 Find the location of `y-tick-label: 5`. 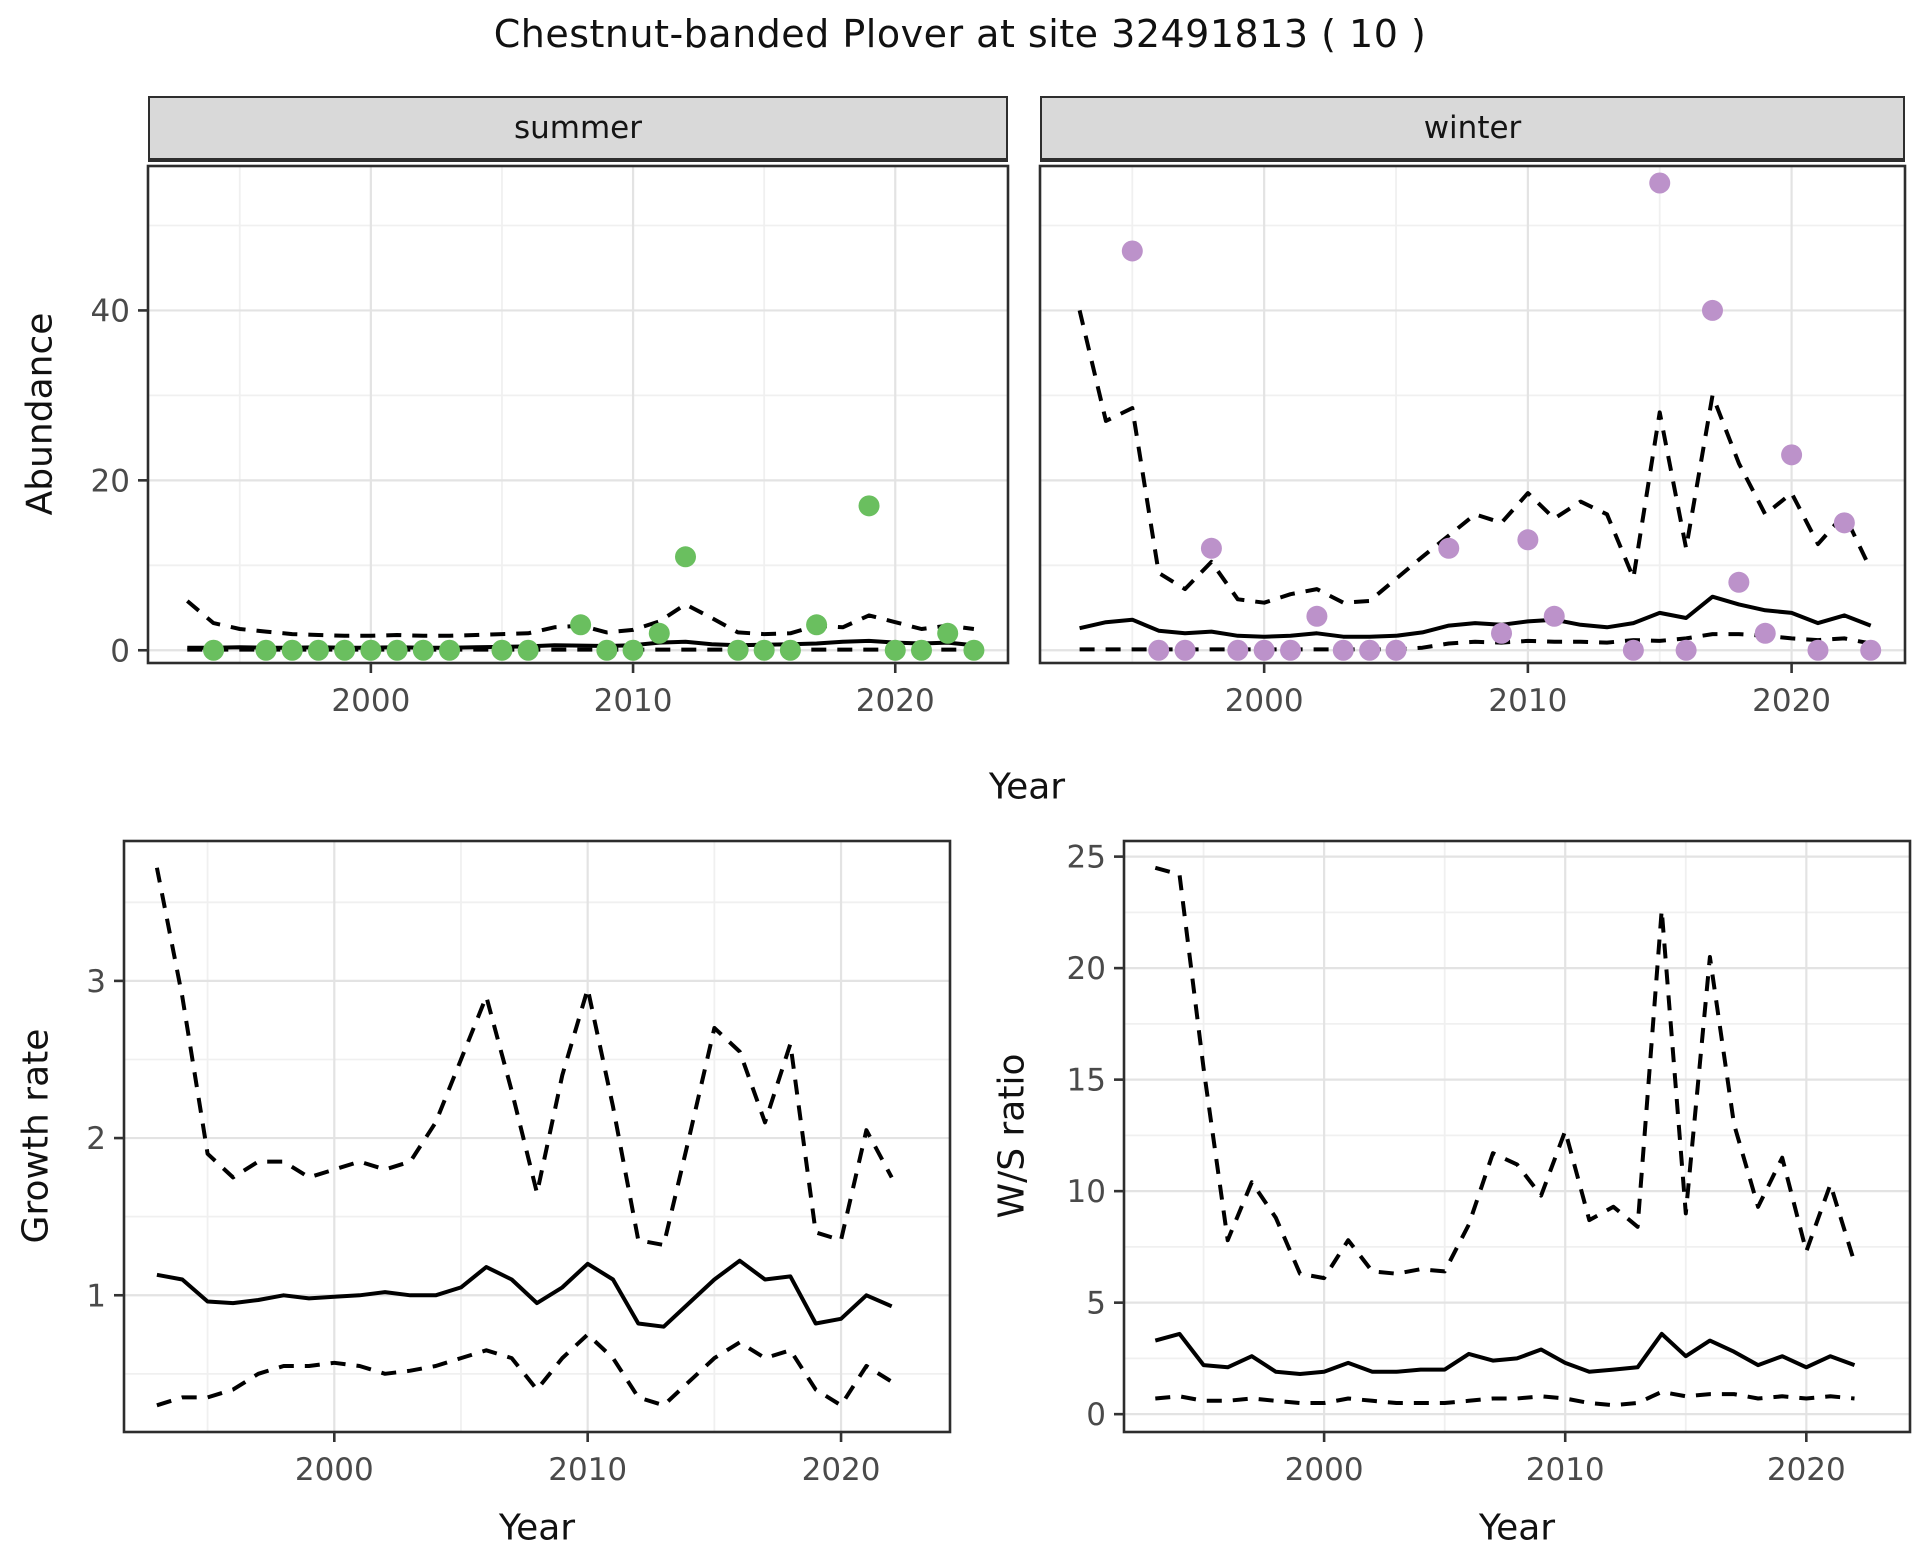

y-tick-label: 5 is located at coordinates (1096, 1304).